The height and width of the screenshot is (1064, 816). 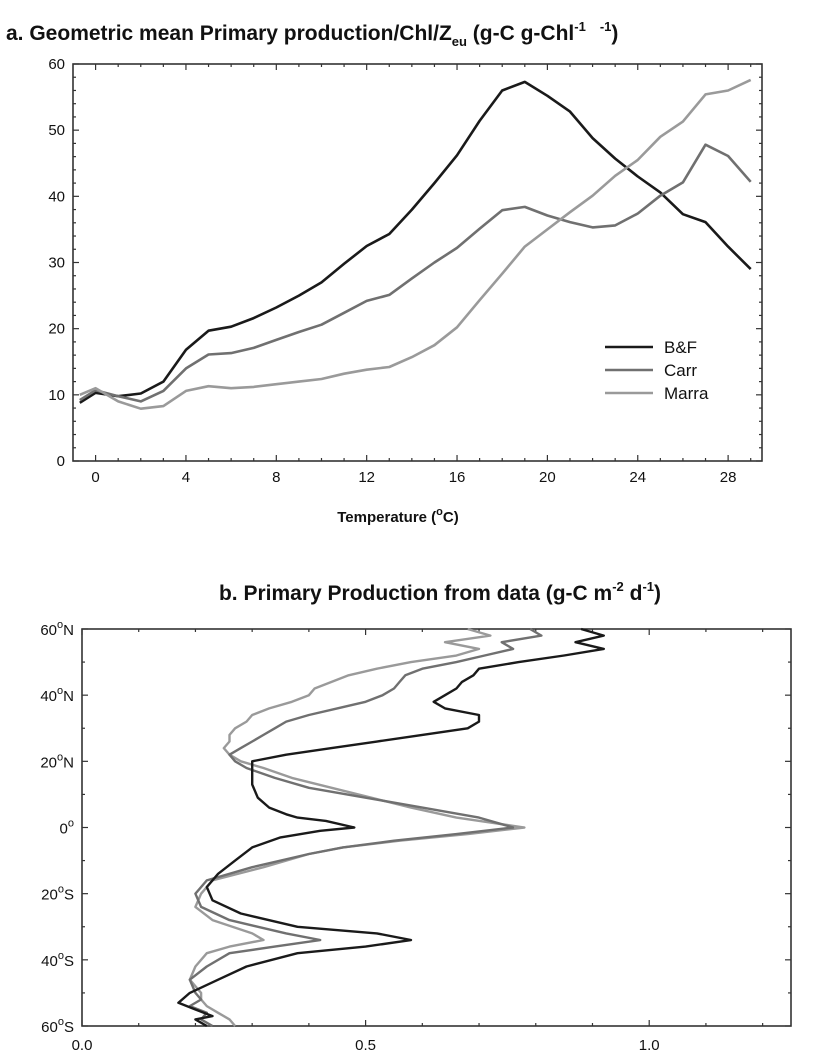 I want to click on x-tick-label: 1.0, so click(x=649, y=1045).